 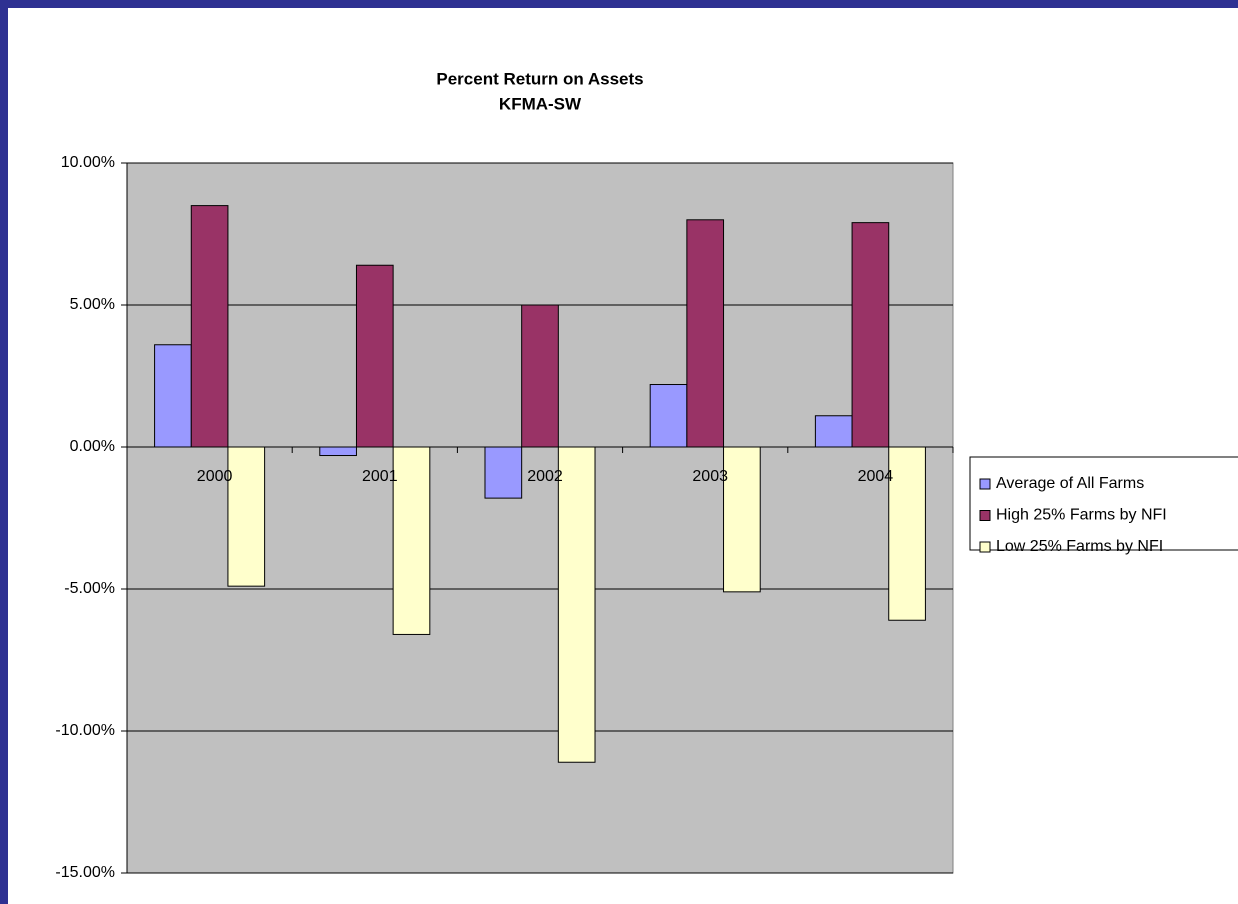 I want to click on legend-label: High 25% Farms by NFI, so click(x=1081, y=515).